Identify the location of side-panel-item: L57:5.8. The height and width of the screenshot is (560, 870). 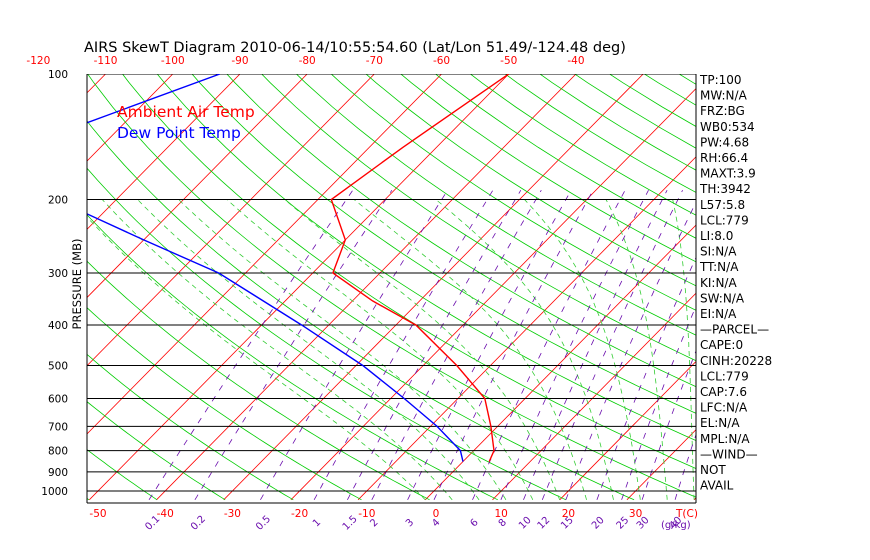
(722, 205).